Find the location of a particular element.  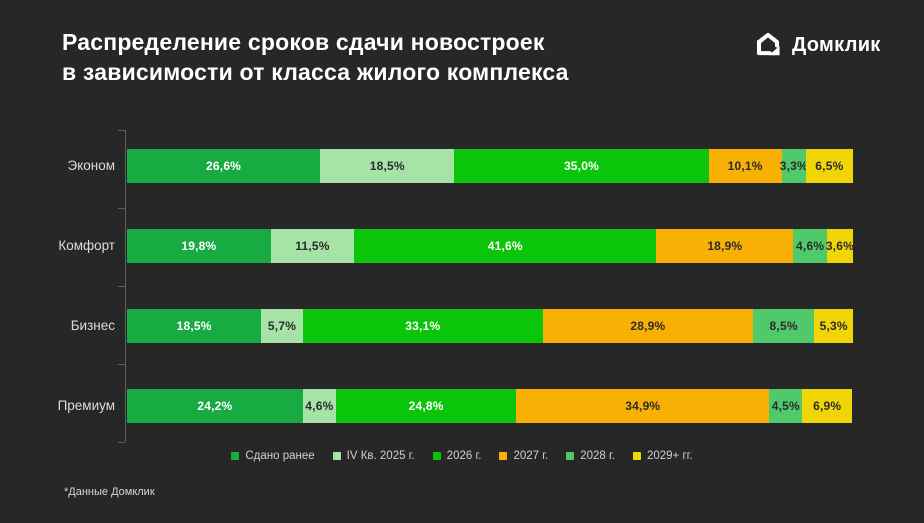

bar-segment: 24,8% is located at coordinates (426, 406).